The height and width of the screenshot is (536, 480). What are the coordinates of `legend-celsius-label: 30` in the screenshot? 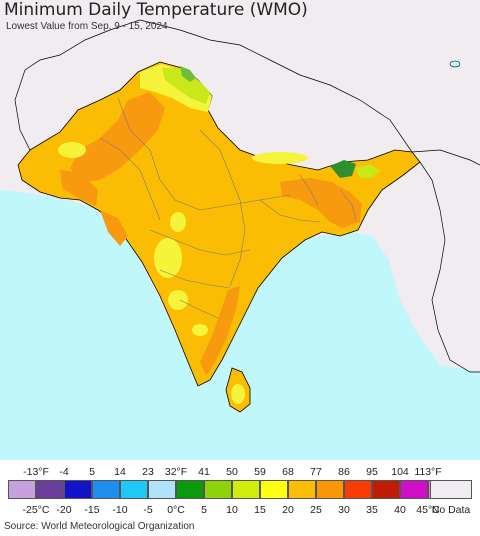 It's located at (344, 510).